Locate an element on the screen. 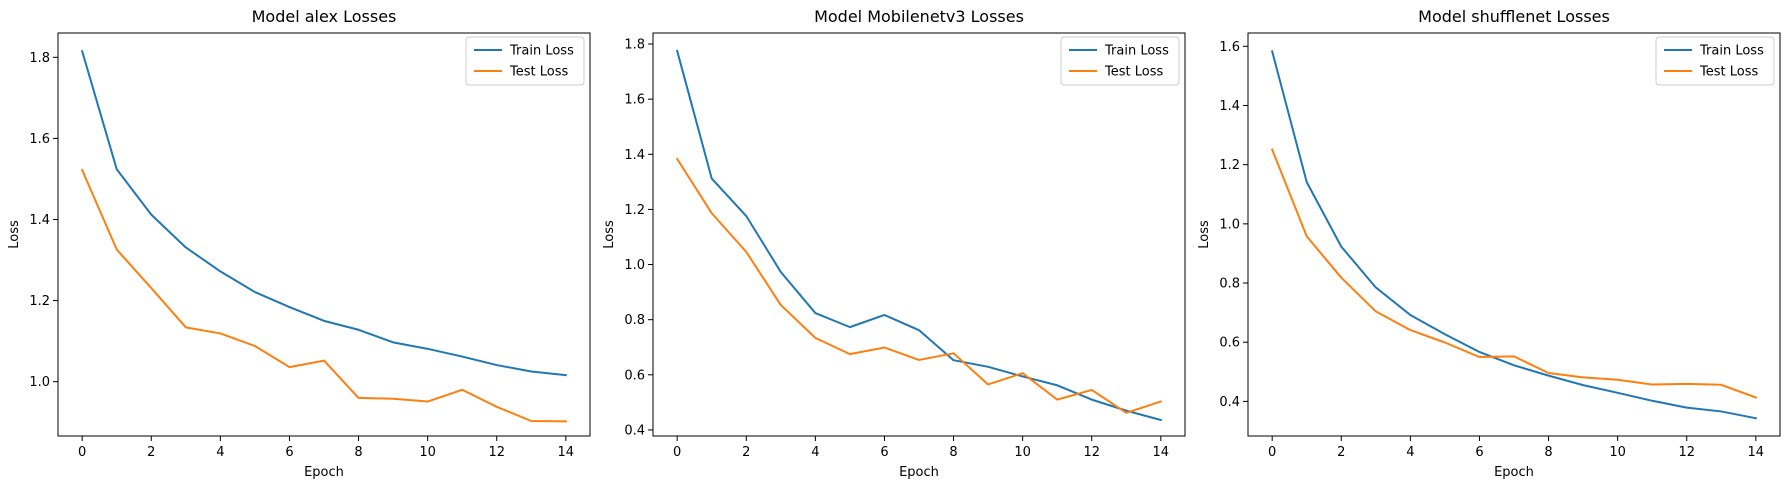 The width and height of the screenshot is (1789, 490). chart-title: Model shufflenet Losses is located at coordinates (1514, 16).